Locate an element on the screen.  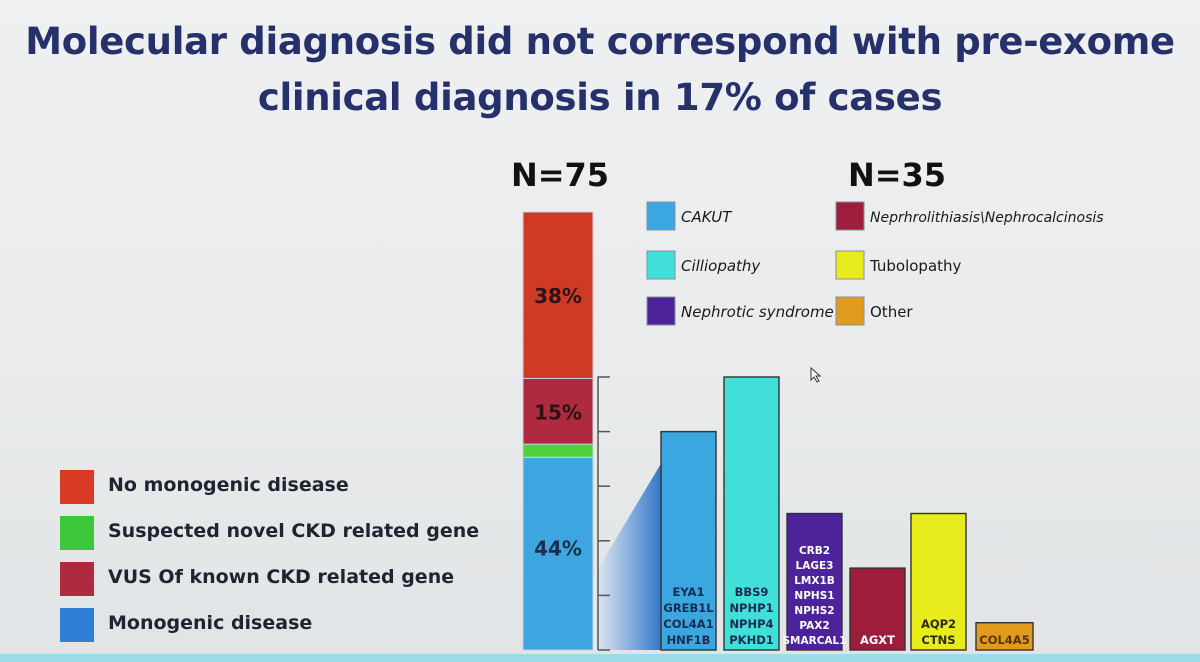
gene-label: NPHS1 is located at coordinates (814, 596).